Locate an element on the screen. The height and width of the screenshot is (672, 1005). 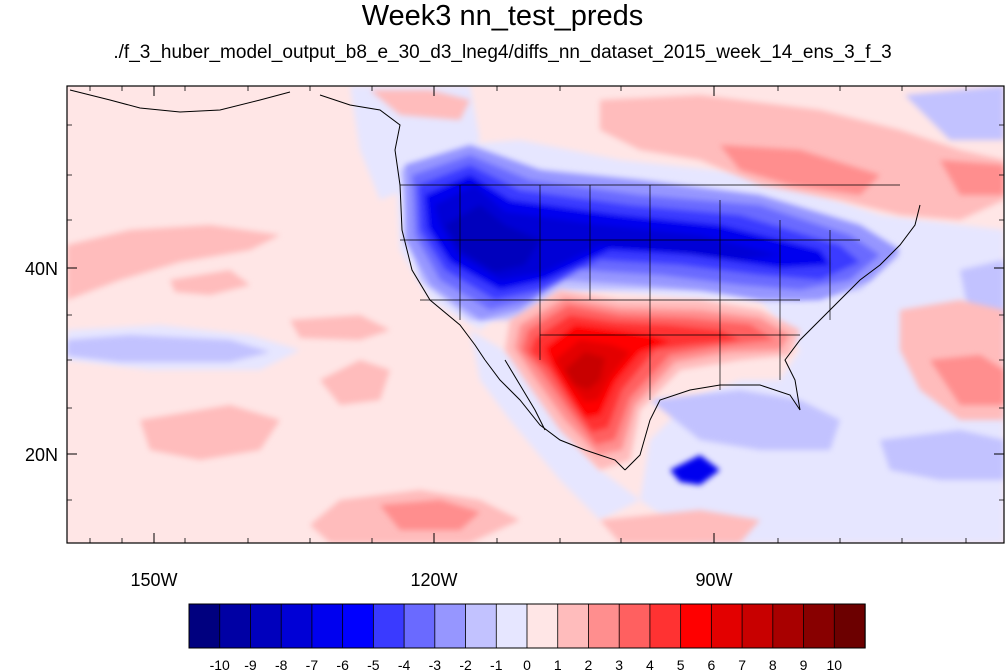
y-axis-labels: 40N 20N is located at coordinates (41, 362).